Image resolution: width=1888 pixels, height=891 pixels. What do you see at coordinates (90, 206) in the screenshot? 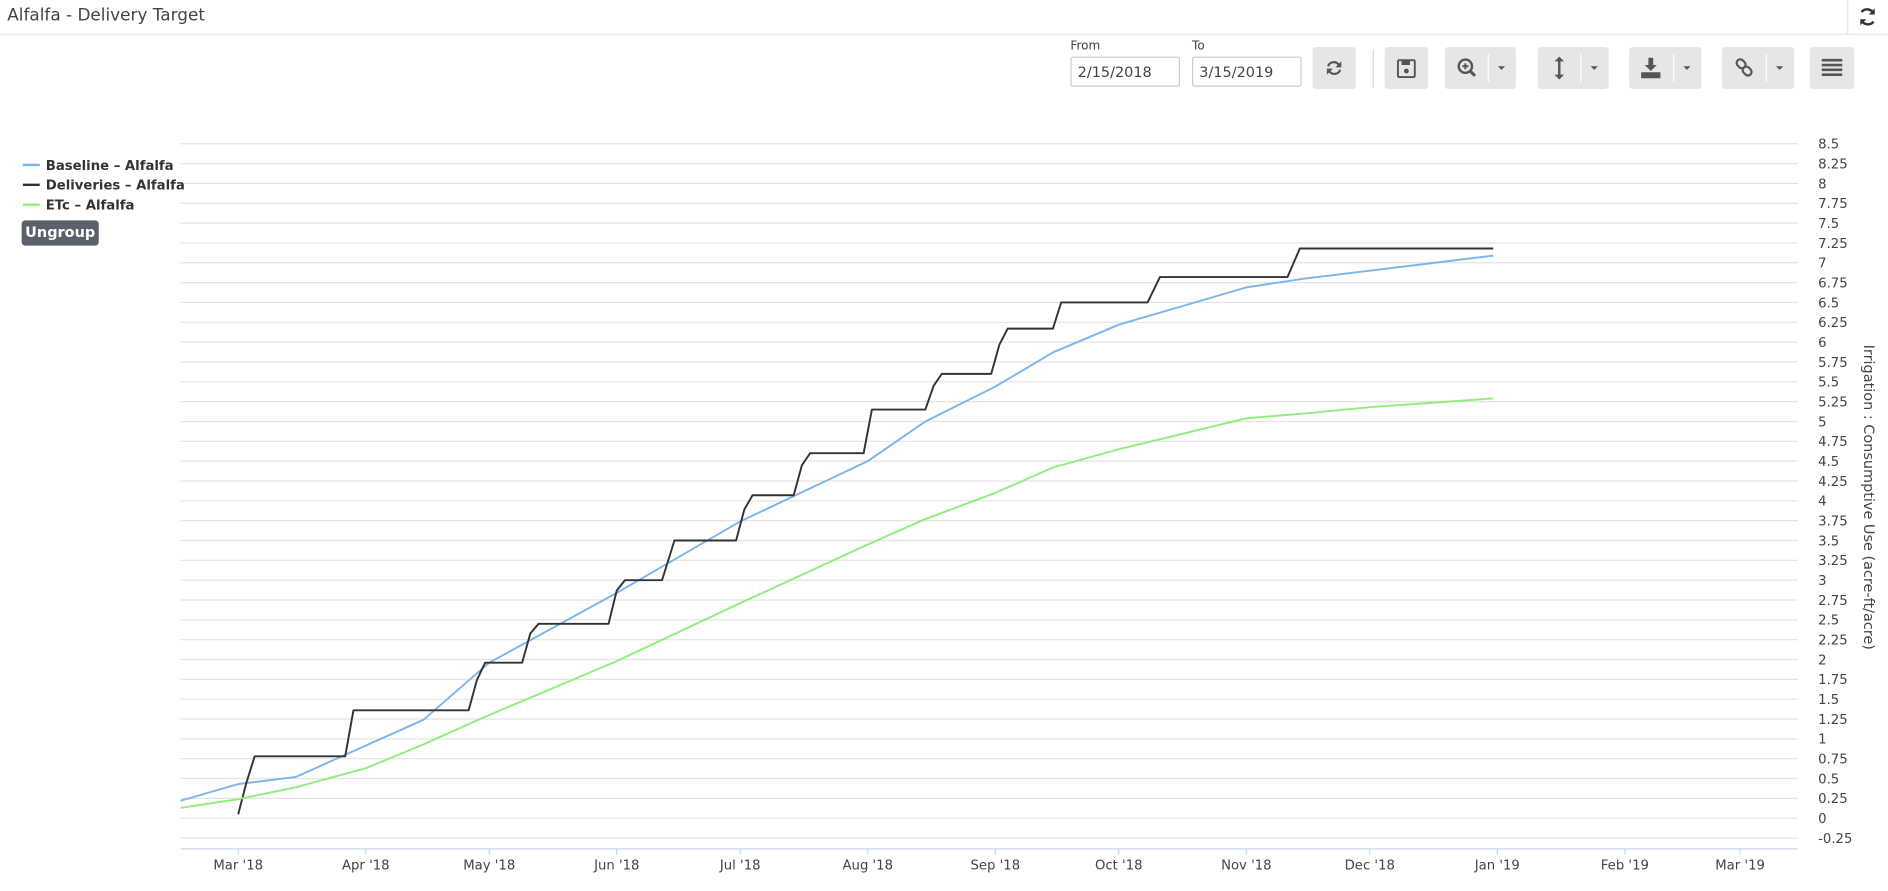
I see `legend-label: ETc – Alfalfa` at bounding box center [90, 206].